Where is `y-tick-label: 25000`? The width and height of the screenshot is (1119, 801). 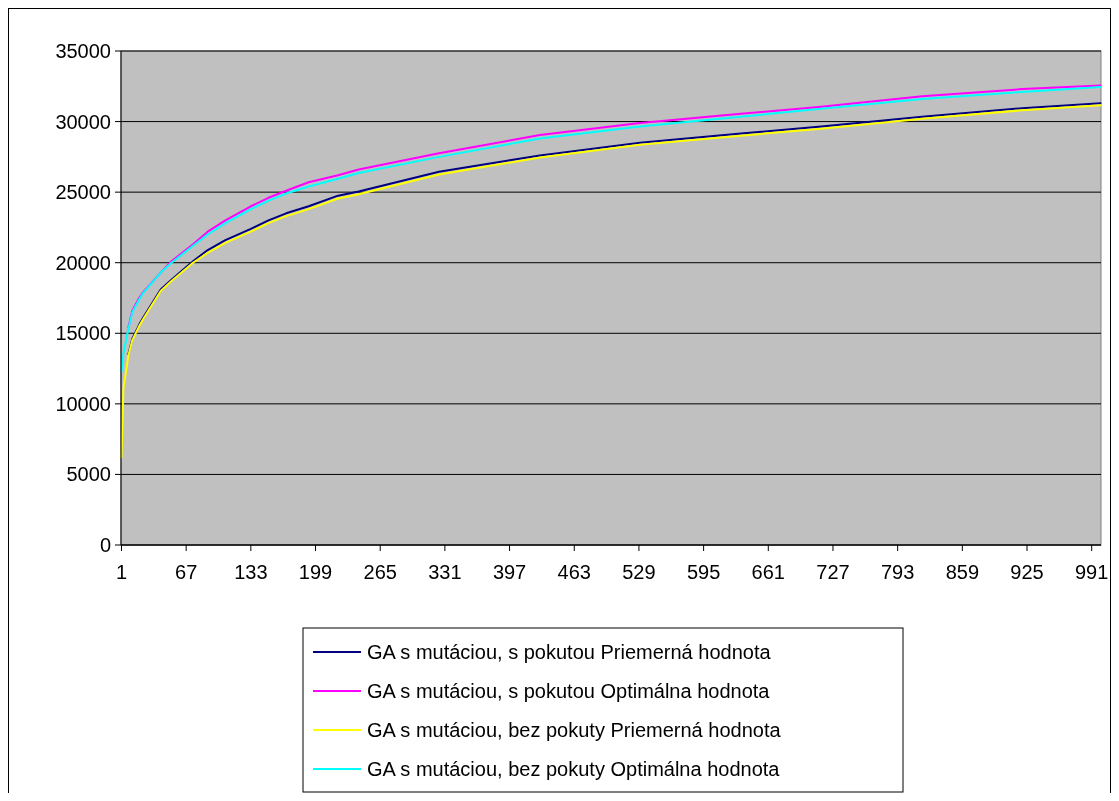 y-tick-label: 25000 is located at coordinates (83, 192).